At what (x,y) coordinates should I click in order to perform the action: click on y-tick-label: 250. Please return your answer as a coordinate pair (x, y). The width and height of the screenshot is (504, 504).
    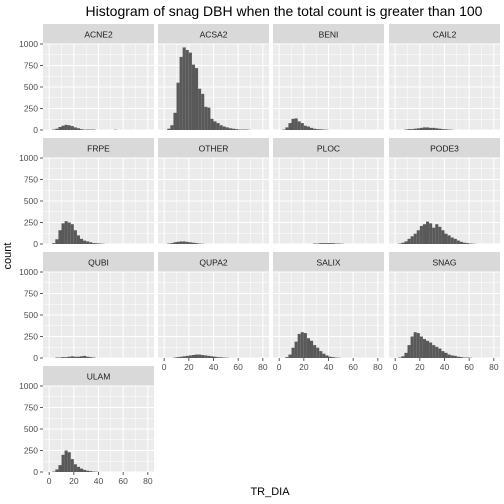
    Looking at the image, I should click on (31, 109).